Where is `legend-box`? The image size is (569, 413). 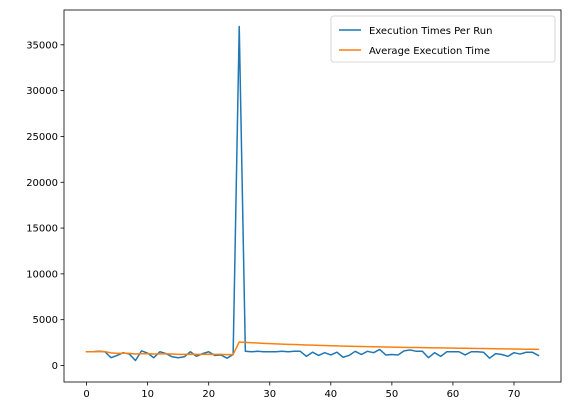
legend-box is located at coordinates (443, 39).